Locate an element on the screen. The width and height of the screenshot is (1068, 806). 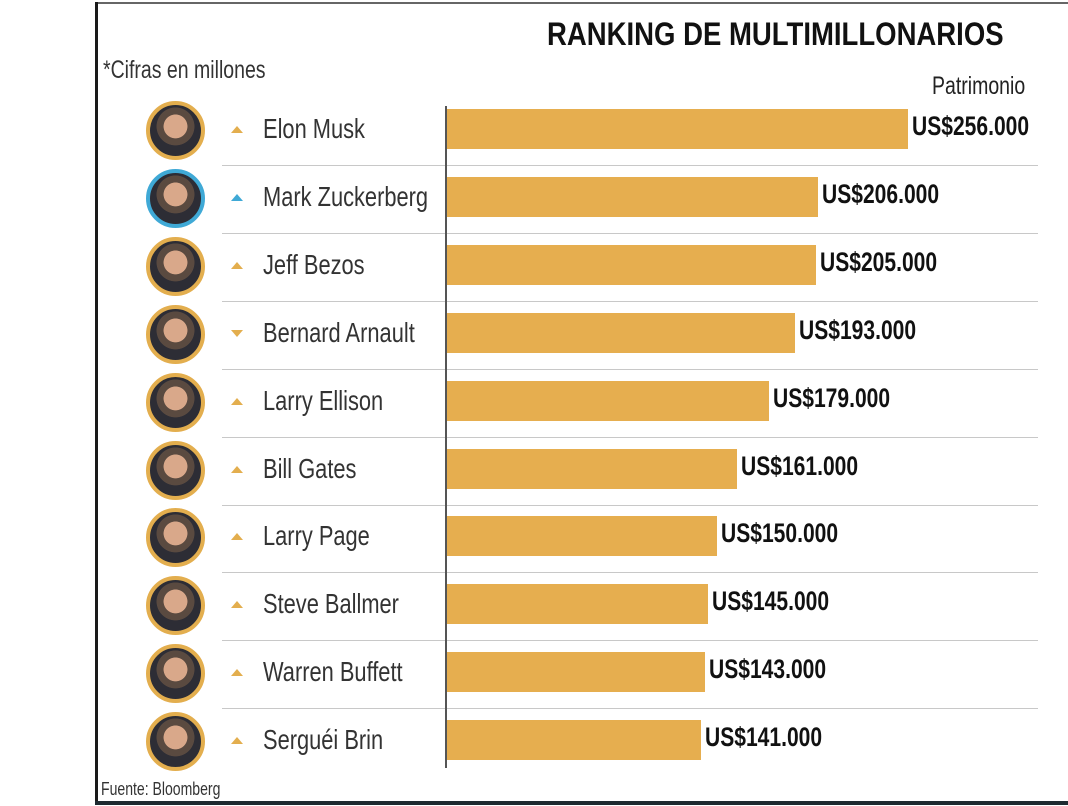
category-label: Bill Gates is located at coordinates (310, 468).